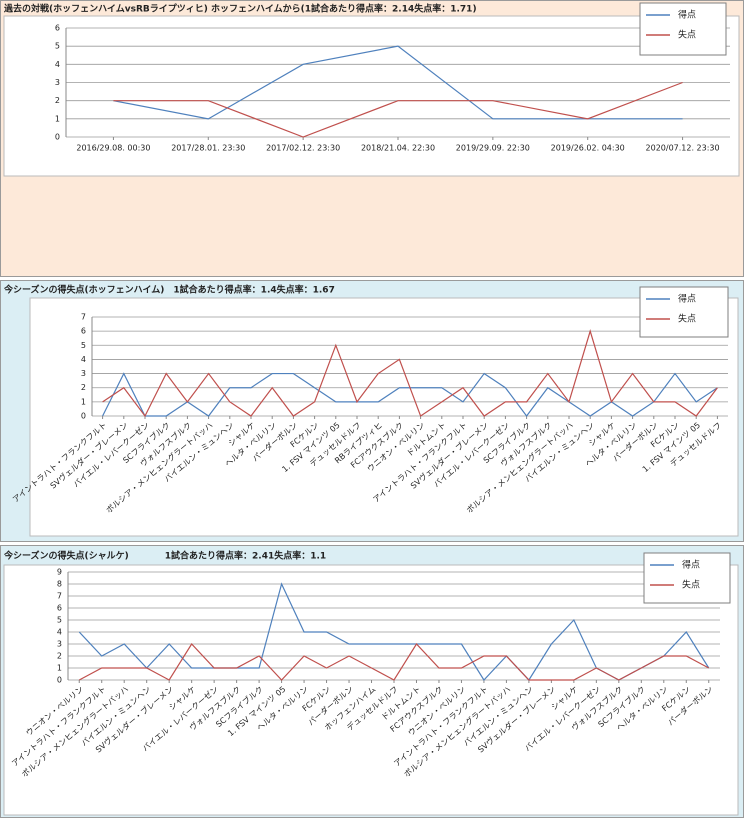 This screenshot has height=818, width=744. Describe the element at coordinates (208, 148) in the screenshot. I see `x-tick-label: 2017/28.01. 23:30` at that location.